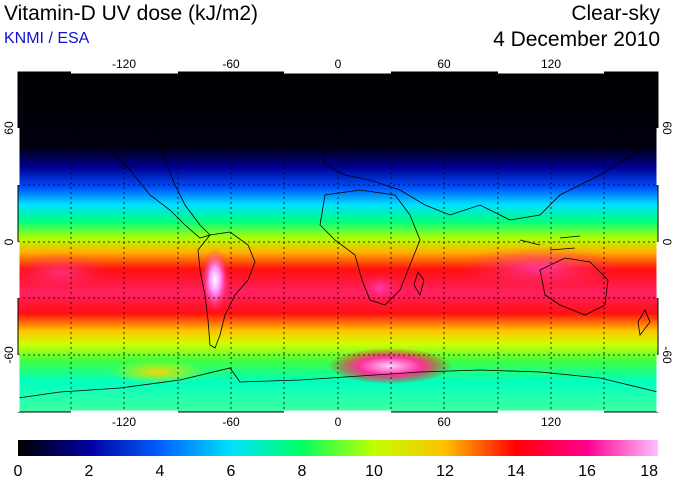 This screenshot has height=480, width=678. I want to click on lon-tick-bottom: 0, so click(338, 422).